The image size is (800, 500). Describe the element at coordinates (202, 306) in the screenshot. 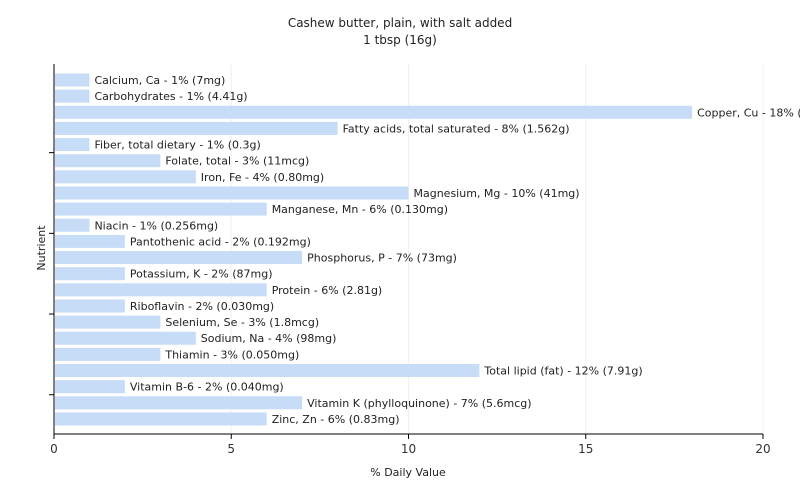

I see `bar-label-14: Riboflavin - 2% (0.030mg)` at that location.